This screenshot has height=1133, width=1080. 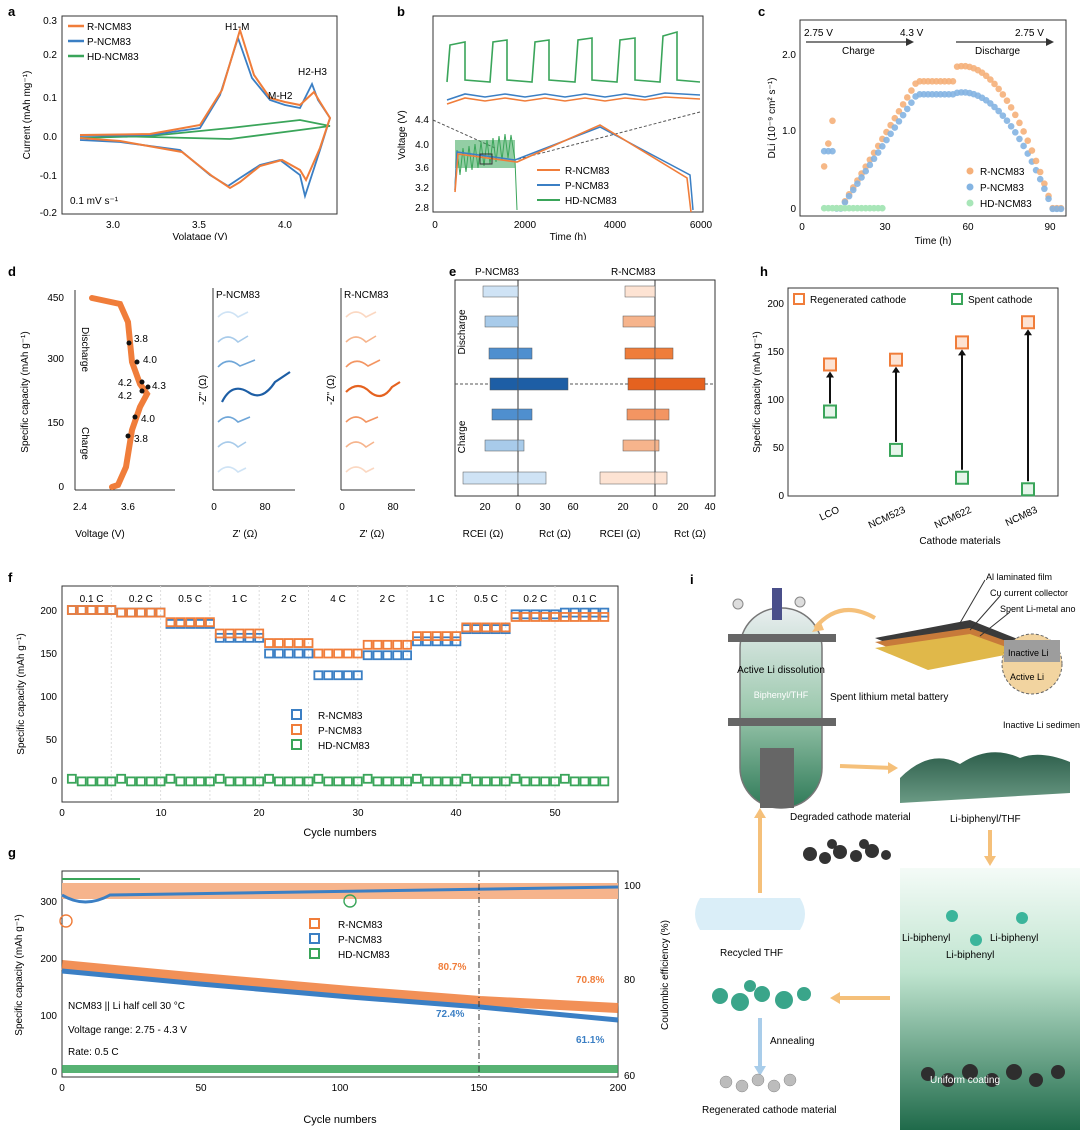 What do you see at coordinates (259, 813) in the screenshot?
I see `xtick-f-2: 20` at bounding box center [259, 813].